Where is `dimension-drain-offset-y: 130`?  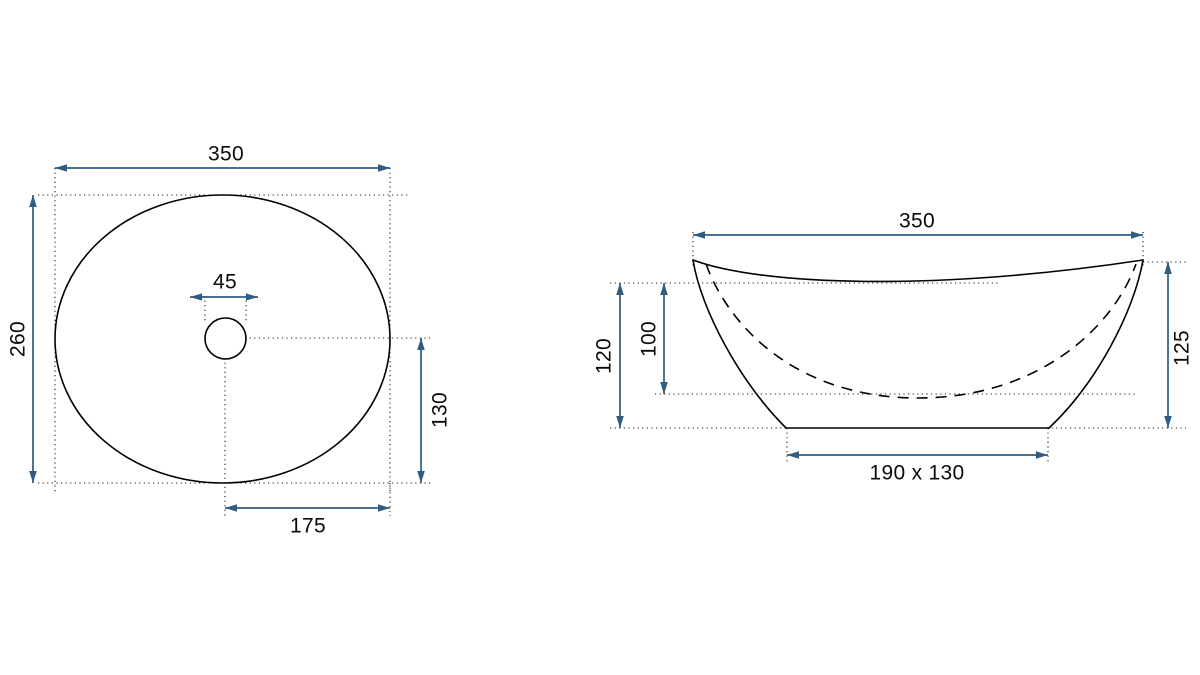
dimension-drain-offset-y: 130 is located at coordinates (434, 410).